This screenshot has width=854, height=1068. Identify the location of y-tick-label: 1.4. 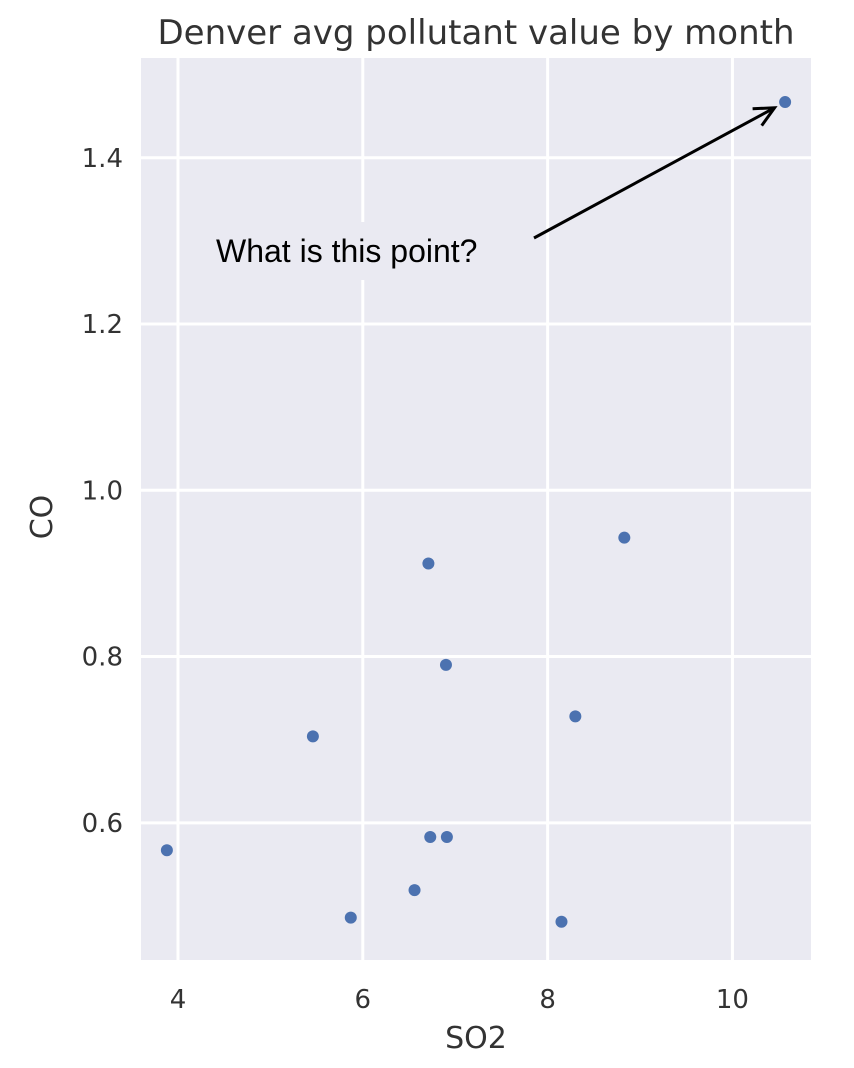
(102, 159).